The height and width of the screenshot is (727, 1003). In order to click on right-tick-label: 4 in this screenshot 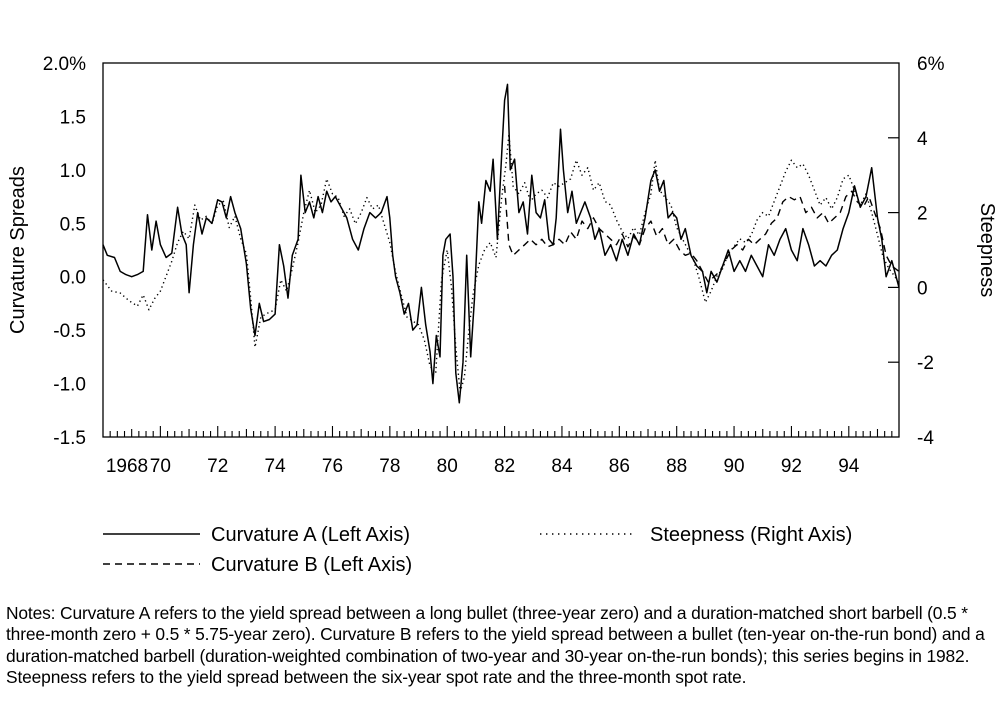, I will do `click(922, 139)`.